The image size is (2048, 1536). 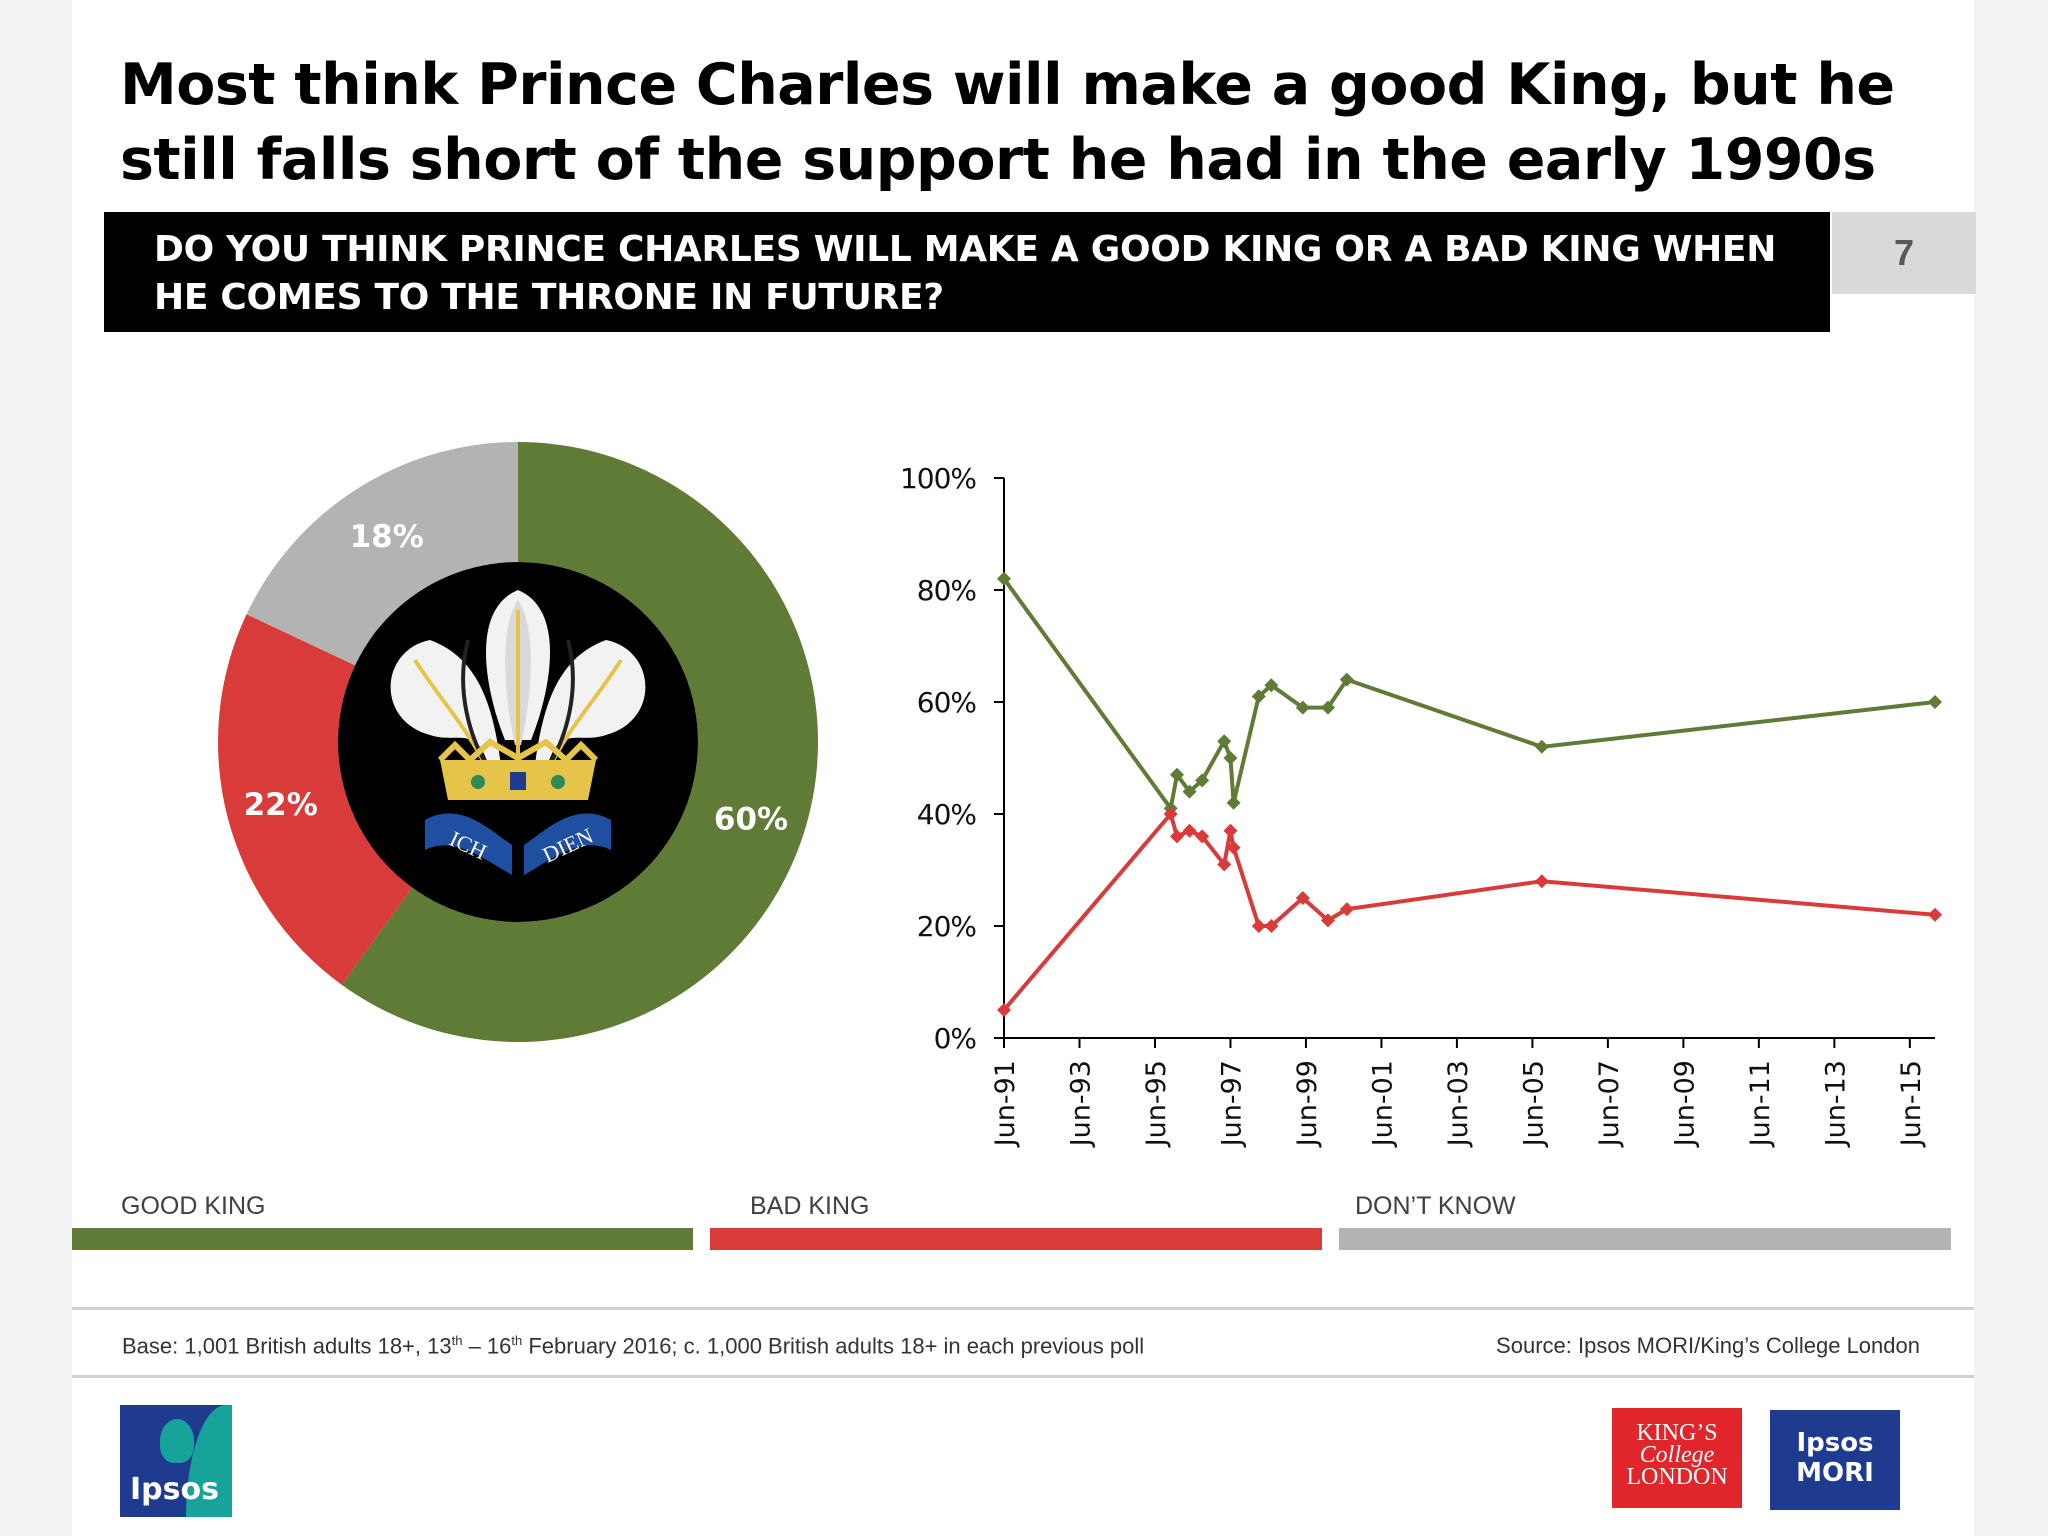 What do you see at coordinates (387, 537) in the screenshot?
I see `pie-label-2: 18%` at bounding box center [387, 537].